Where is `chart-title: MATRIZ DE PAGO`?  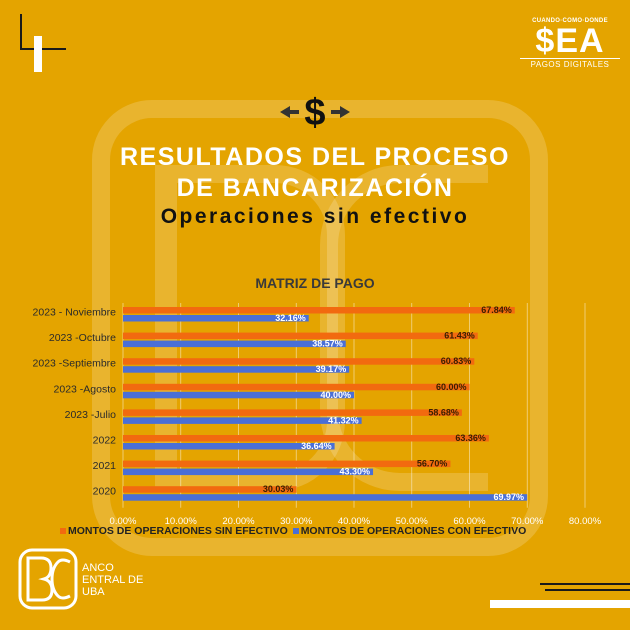
chart-title: MATRIZ DE PAGO is located at coordinates (315, 283).